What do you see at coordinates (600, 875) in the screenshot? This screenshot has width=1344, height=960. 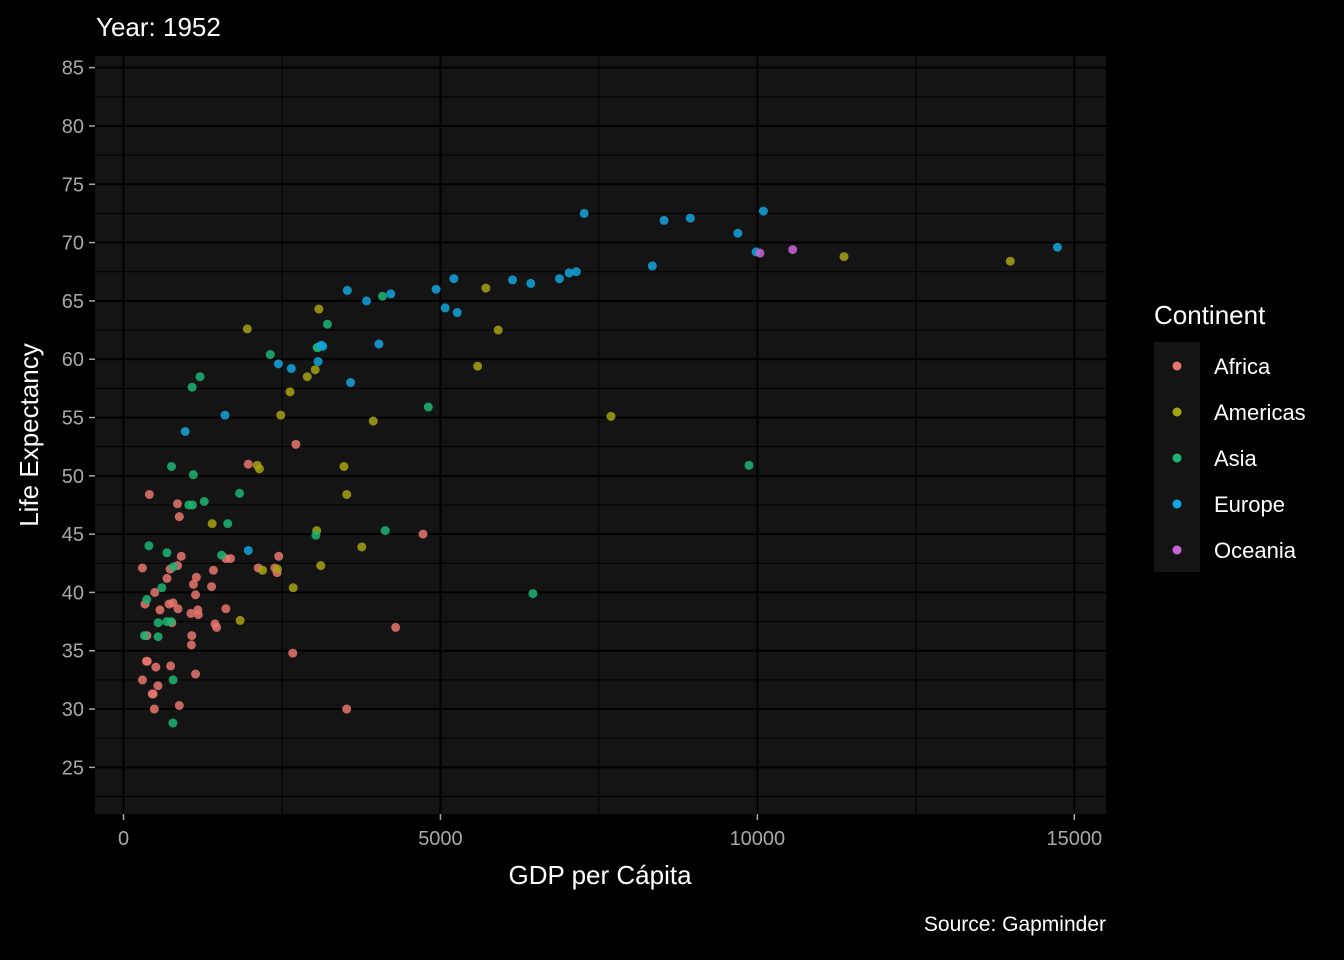 I see `x-axis-title: GDP per Cápita` at bounding box center [600, 875].